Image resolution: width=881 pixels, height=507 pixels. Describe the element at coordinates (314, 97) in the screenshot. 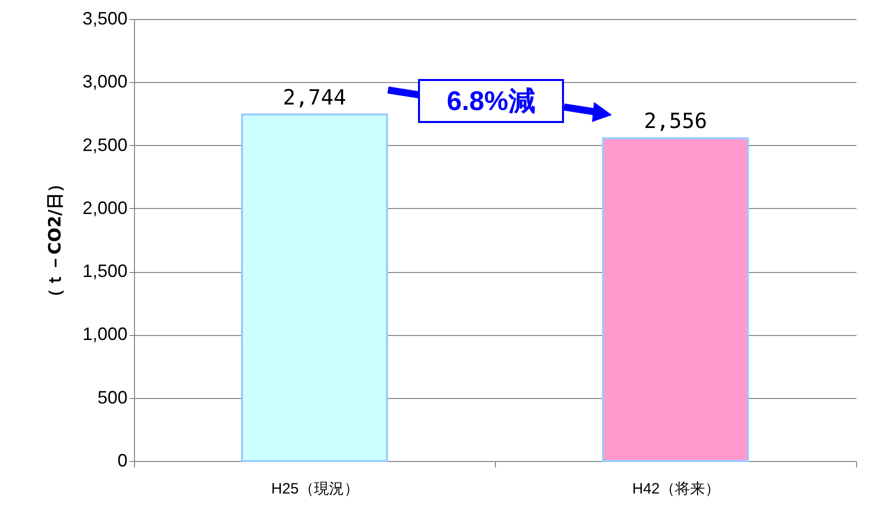

I see `data-label: 2,744` at that location.